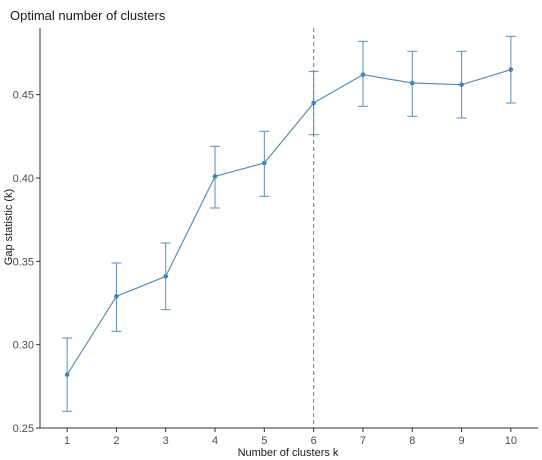 This screenshot has width=542, height=460. Describe the element at coordinates (23, 262) in the screenshot. I see `y-tick-label: 0.35` at that location.